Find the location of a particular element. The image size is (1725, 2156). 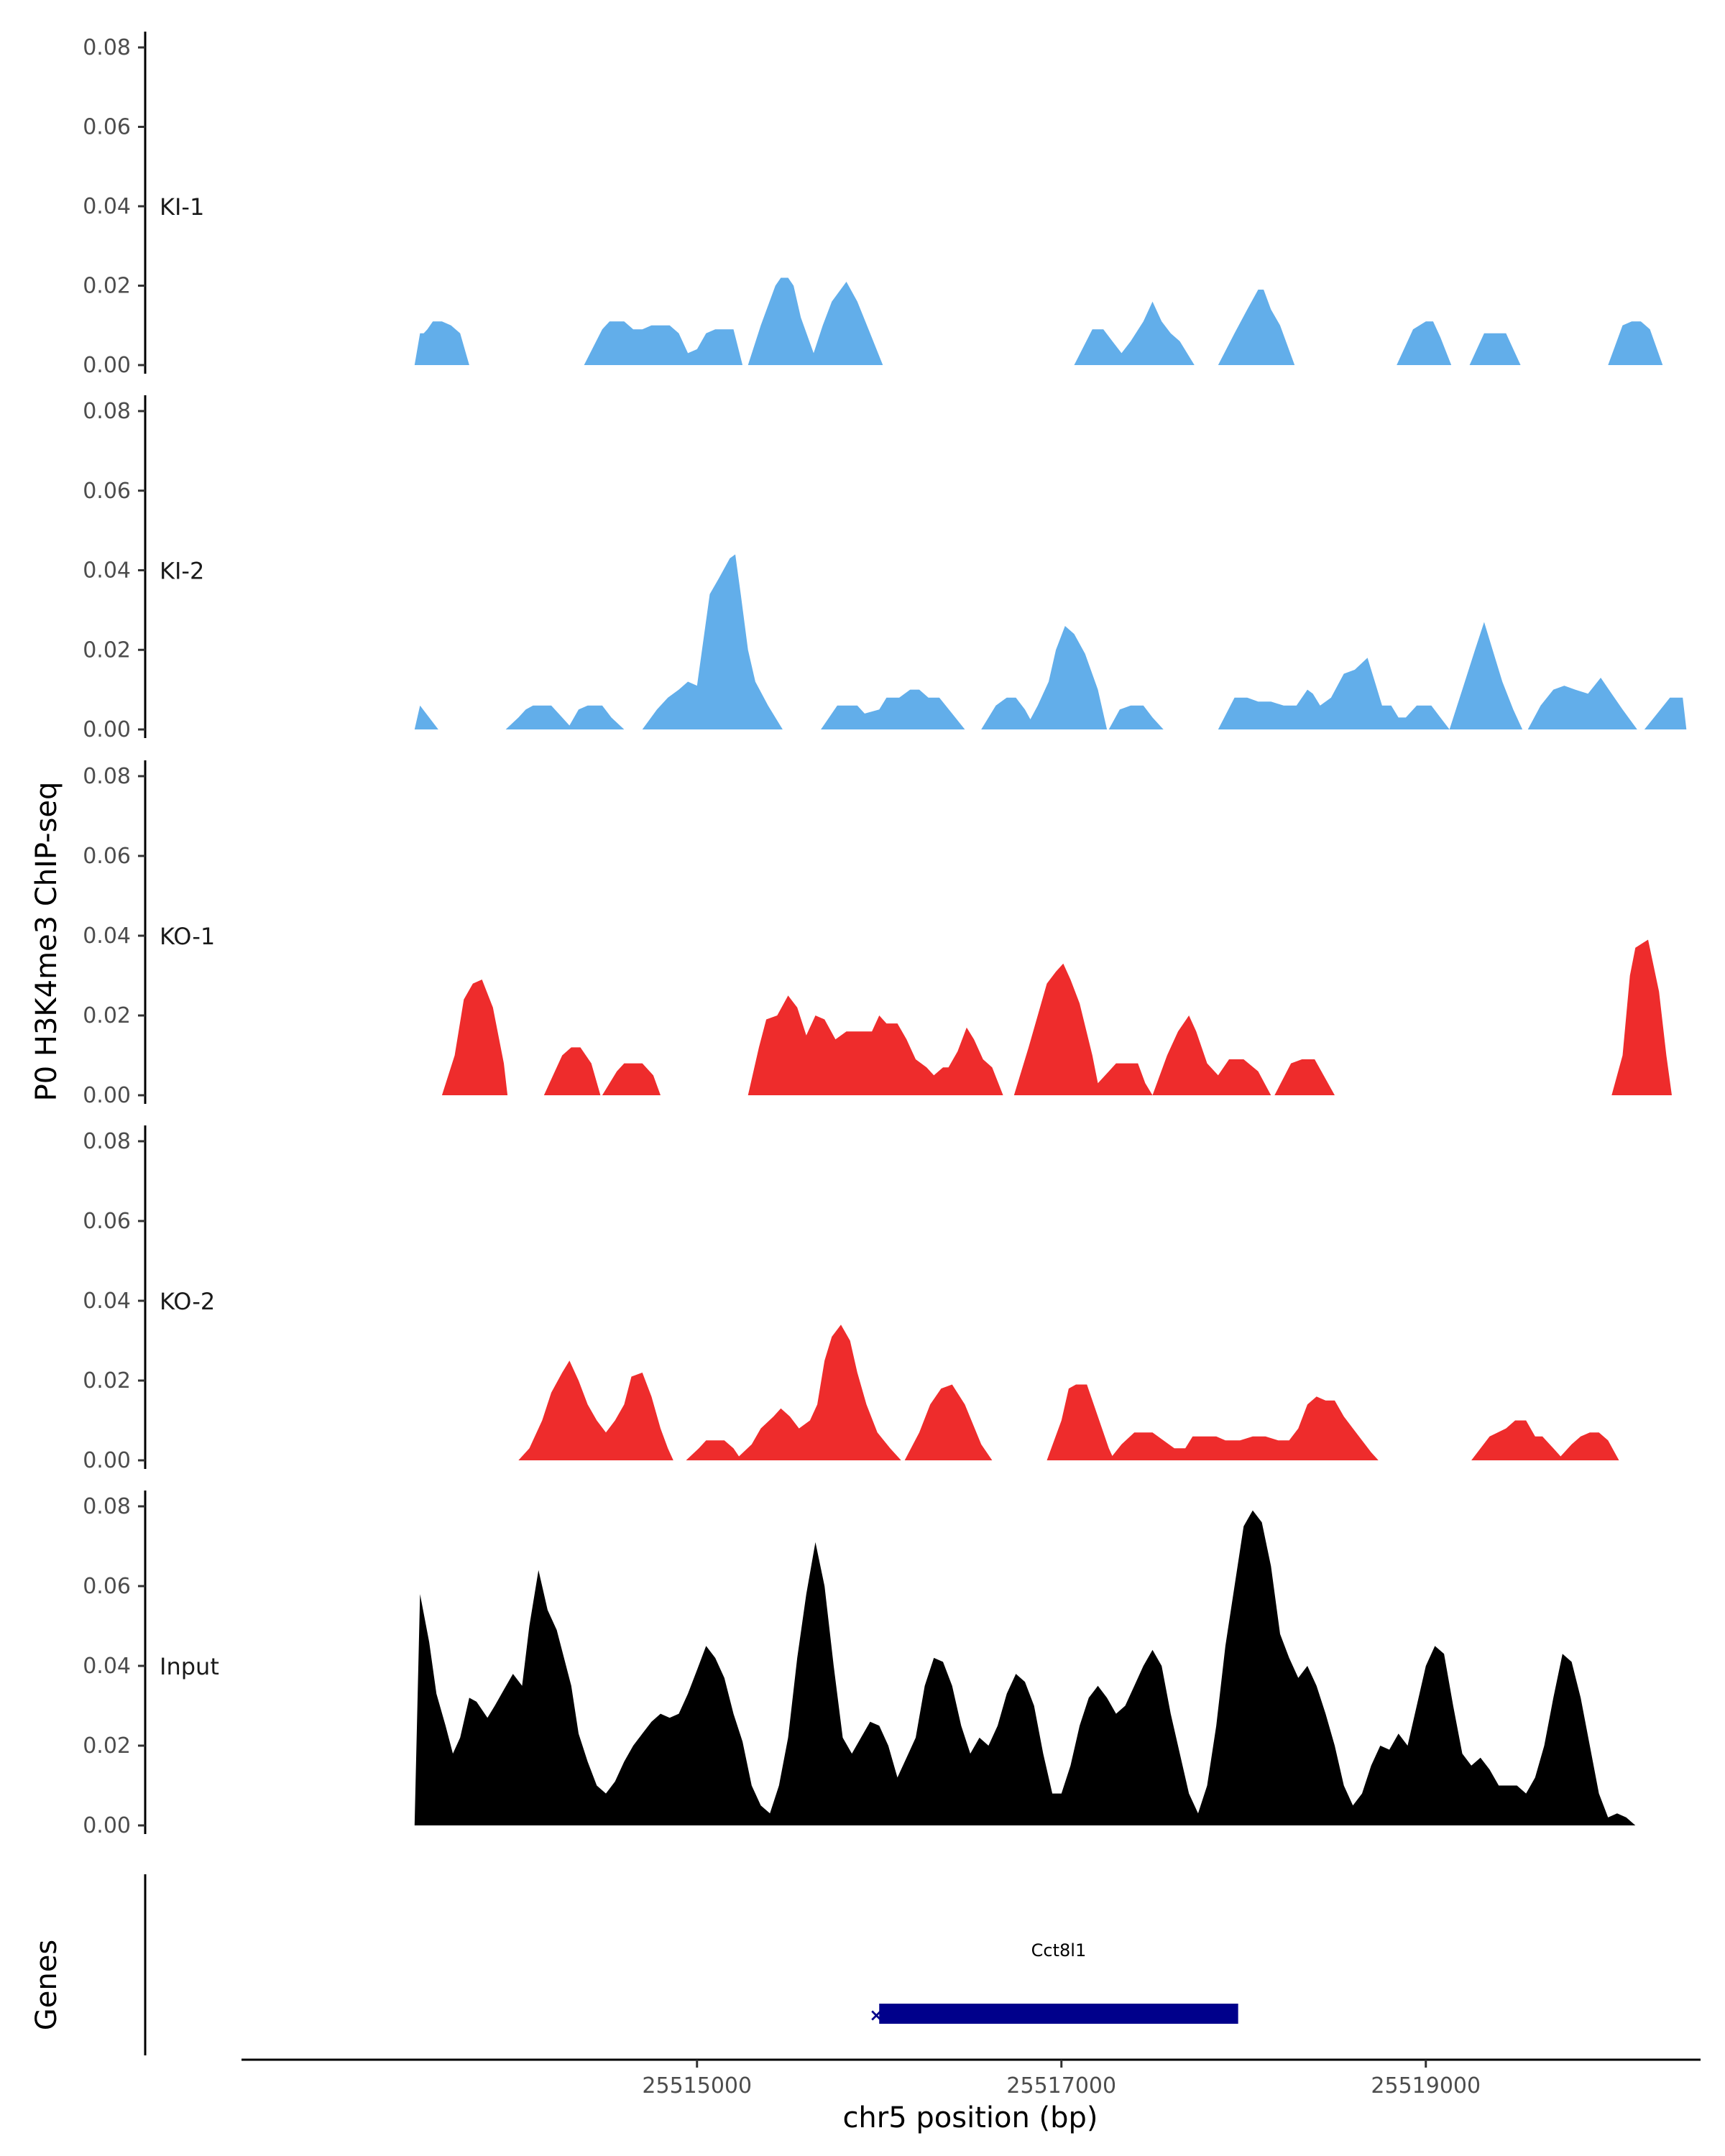

gene-body is located at coordinates (1058, 2014).